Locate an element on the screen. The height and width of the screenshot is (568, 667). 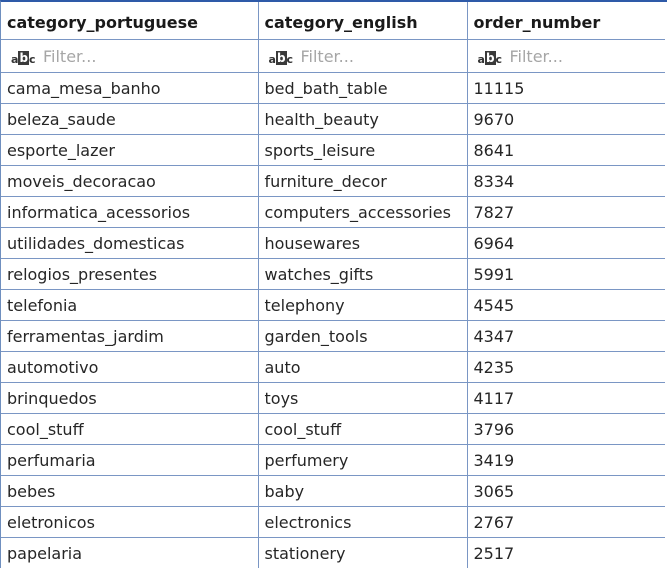
cell-category-portuguese: brinquedos is located at coordinates (130, 398).